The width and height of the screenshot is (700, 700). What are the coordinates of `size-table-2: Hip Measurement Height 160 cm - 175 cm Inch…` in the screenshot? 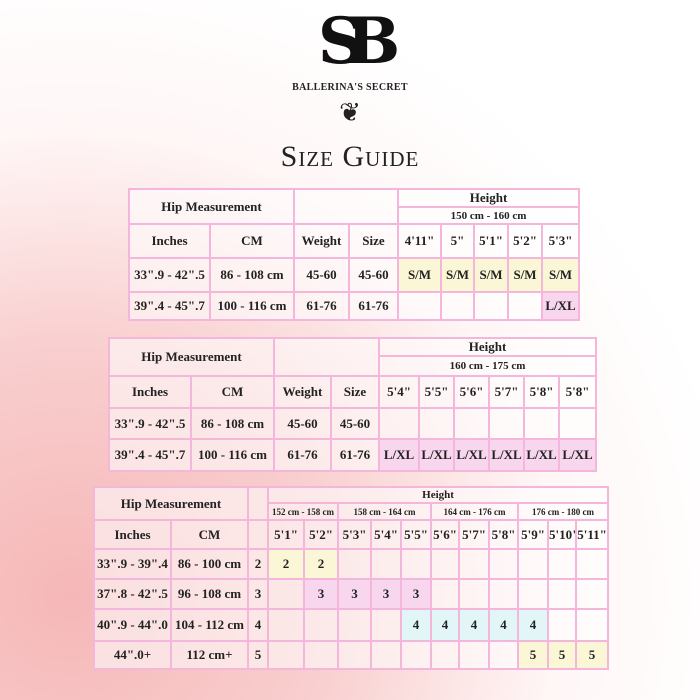 It's located at (352, 404).